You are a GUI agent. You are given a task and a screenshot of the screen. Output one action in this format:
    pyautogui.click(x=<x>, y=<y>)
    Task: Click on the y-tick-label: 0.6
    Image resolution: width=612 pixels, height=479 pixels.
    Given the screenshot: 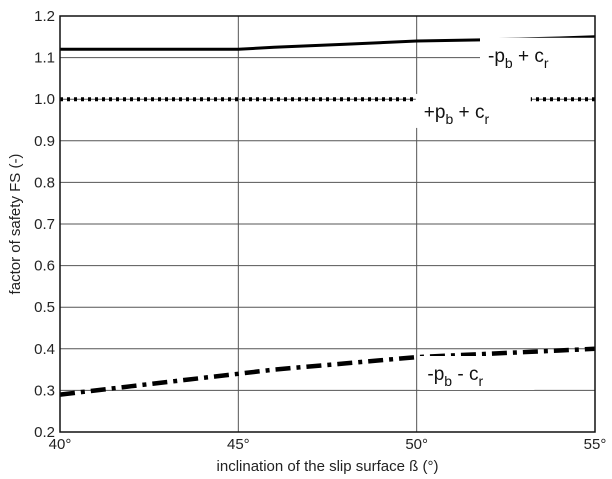 What is the action you would take?
    pyautogui.click(x=44, y=266)
    